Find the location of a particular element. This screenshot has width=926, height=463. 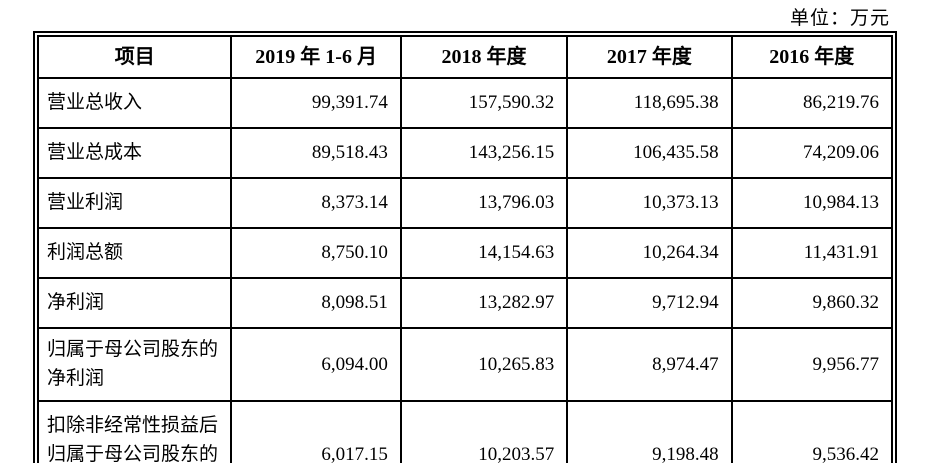

header-2018: 2018 年度 is located at coordinates (484, 57).